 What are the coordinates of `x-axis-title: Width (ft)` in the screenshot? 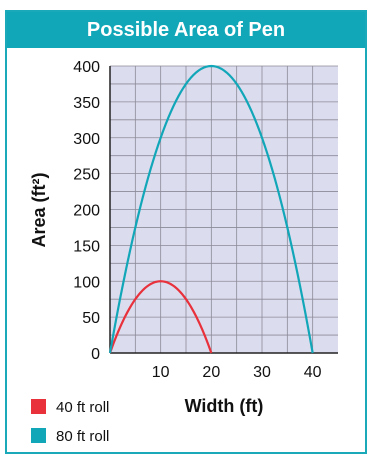 It's located at (224, 406).